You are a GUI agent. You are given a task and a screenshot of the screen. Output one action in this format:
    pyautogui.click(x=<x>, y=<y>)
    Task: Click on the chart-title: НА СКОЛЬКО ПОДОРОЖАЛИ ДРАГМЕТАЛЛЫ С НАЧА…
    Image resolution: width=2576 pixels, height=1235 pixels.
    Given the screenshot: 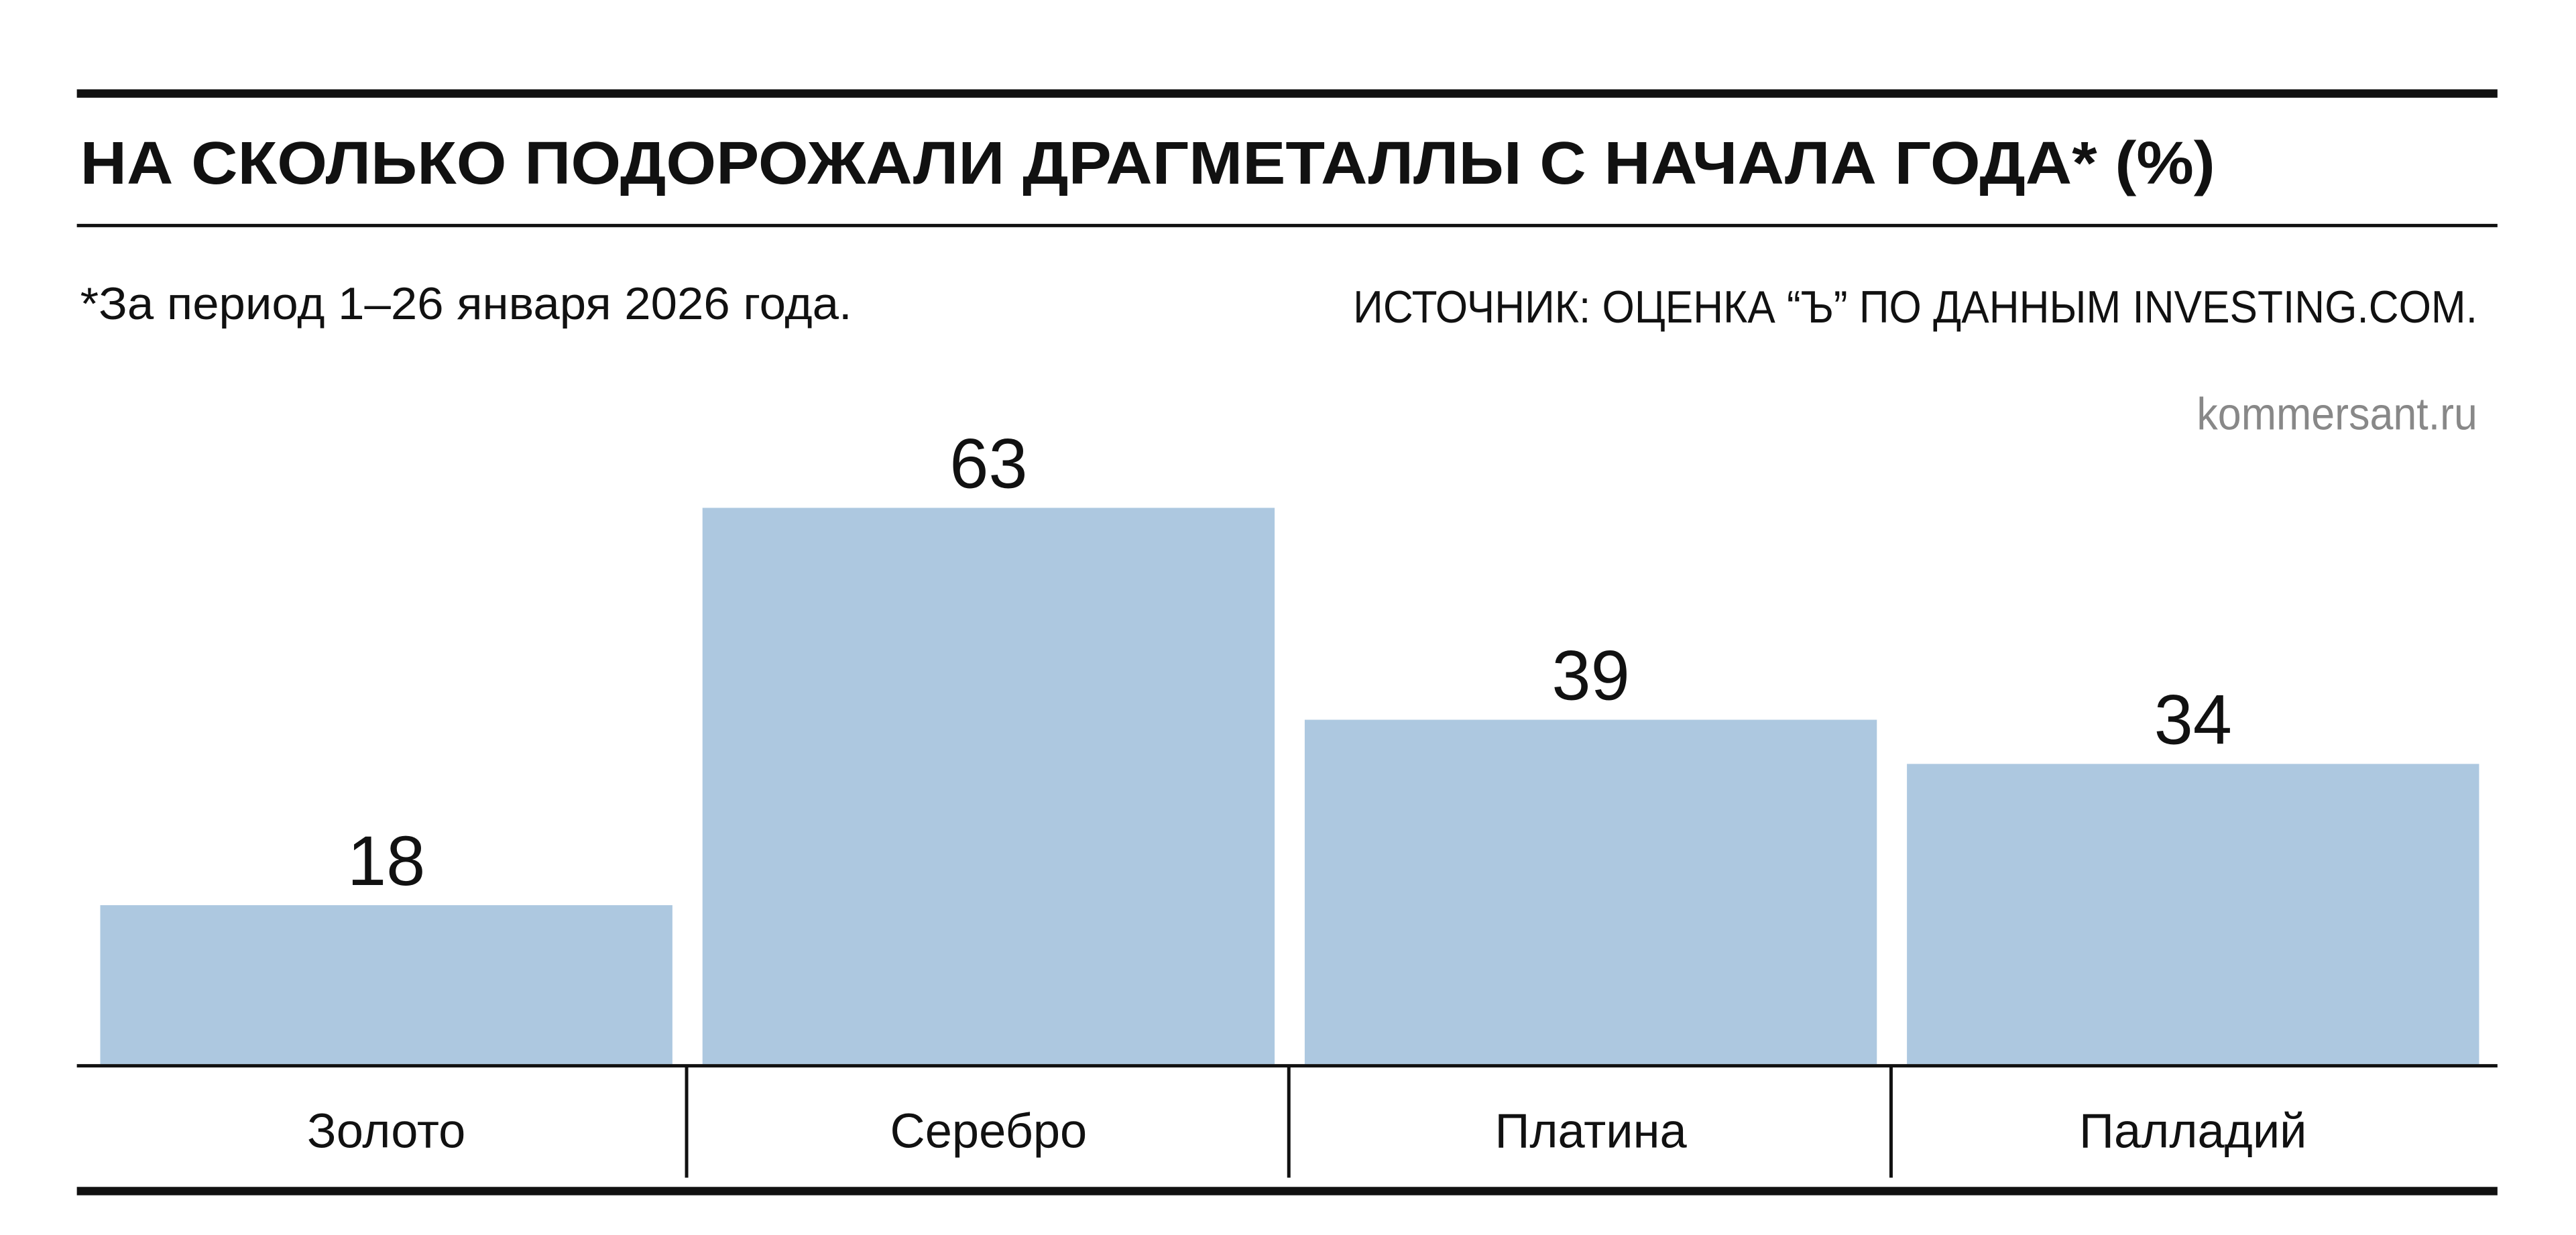 What is the action you would take?
    pyautogui.click(x=1147, y=163)
    